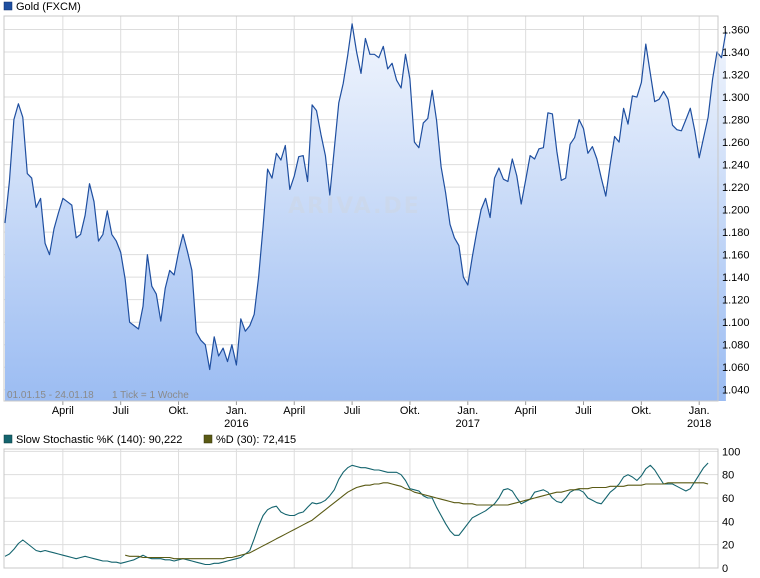  I want to click on main-y-tick-label: 1.080, so click(736, 346).